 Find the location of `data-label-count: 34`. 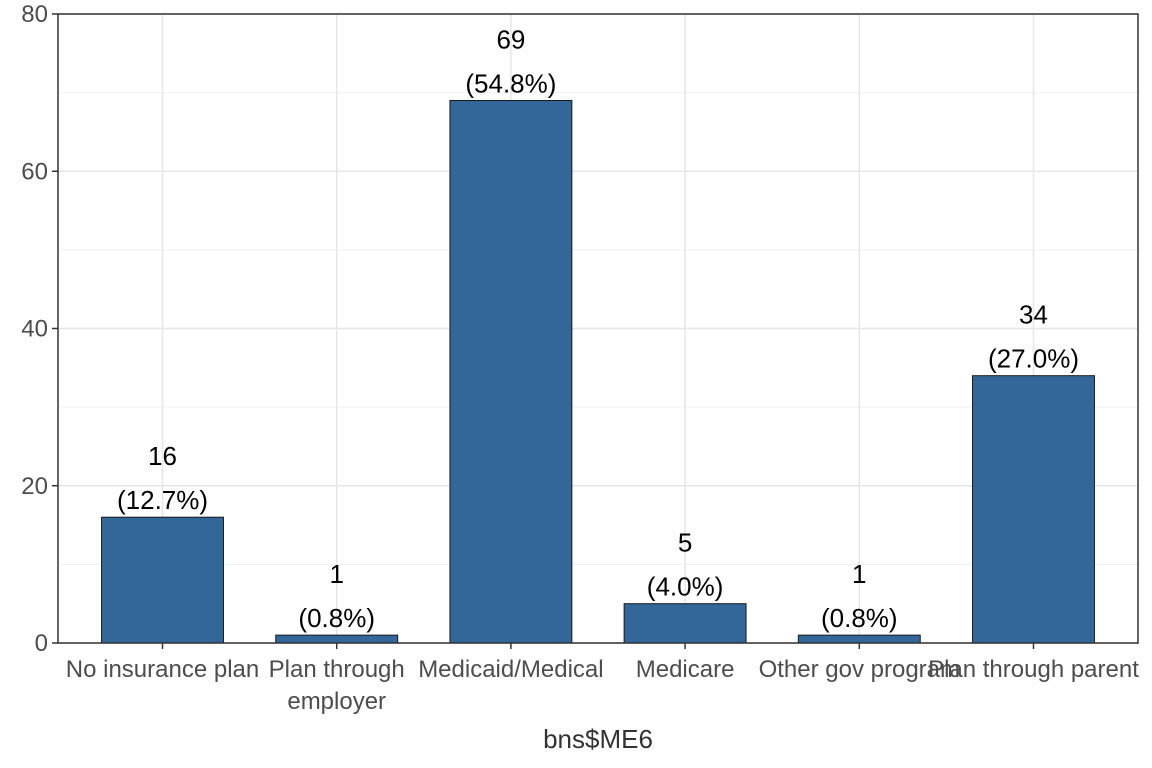

data-label-count: 34 is located at coordinates (1033, 315).